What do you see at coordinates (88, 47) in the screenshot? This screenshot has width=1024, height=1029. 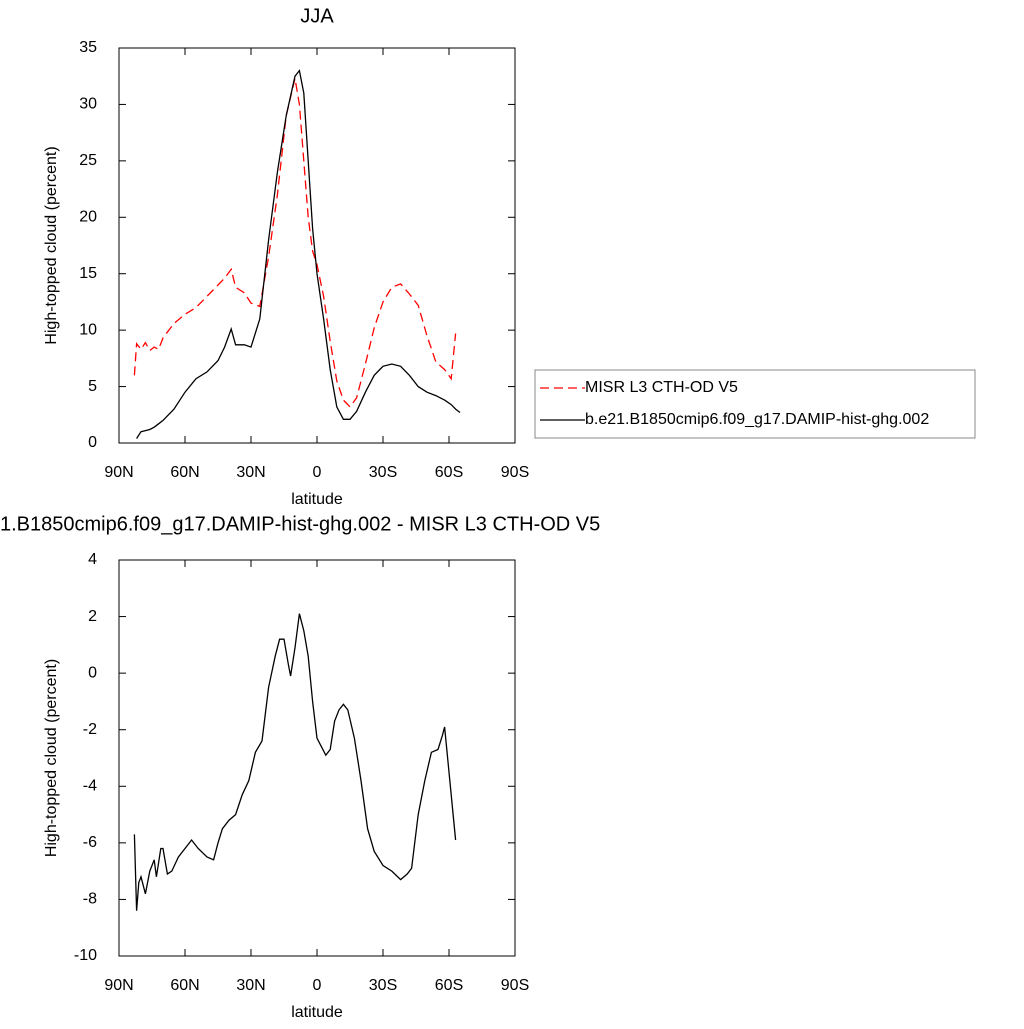 I see `y-tick-label: 35` at bounding box center [88, 47].